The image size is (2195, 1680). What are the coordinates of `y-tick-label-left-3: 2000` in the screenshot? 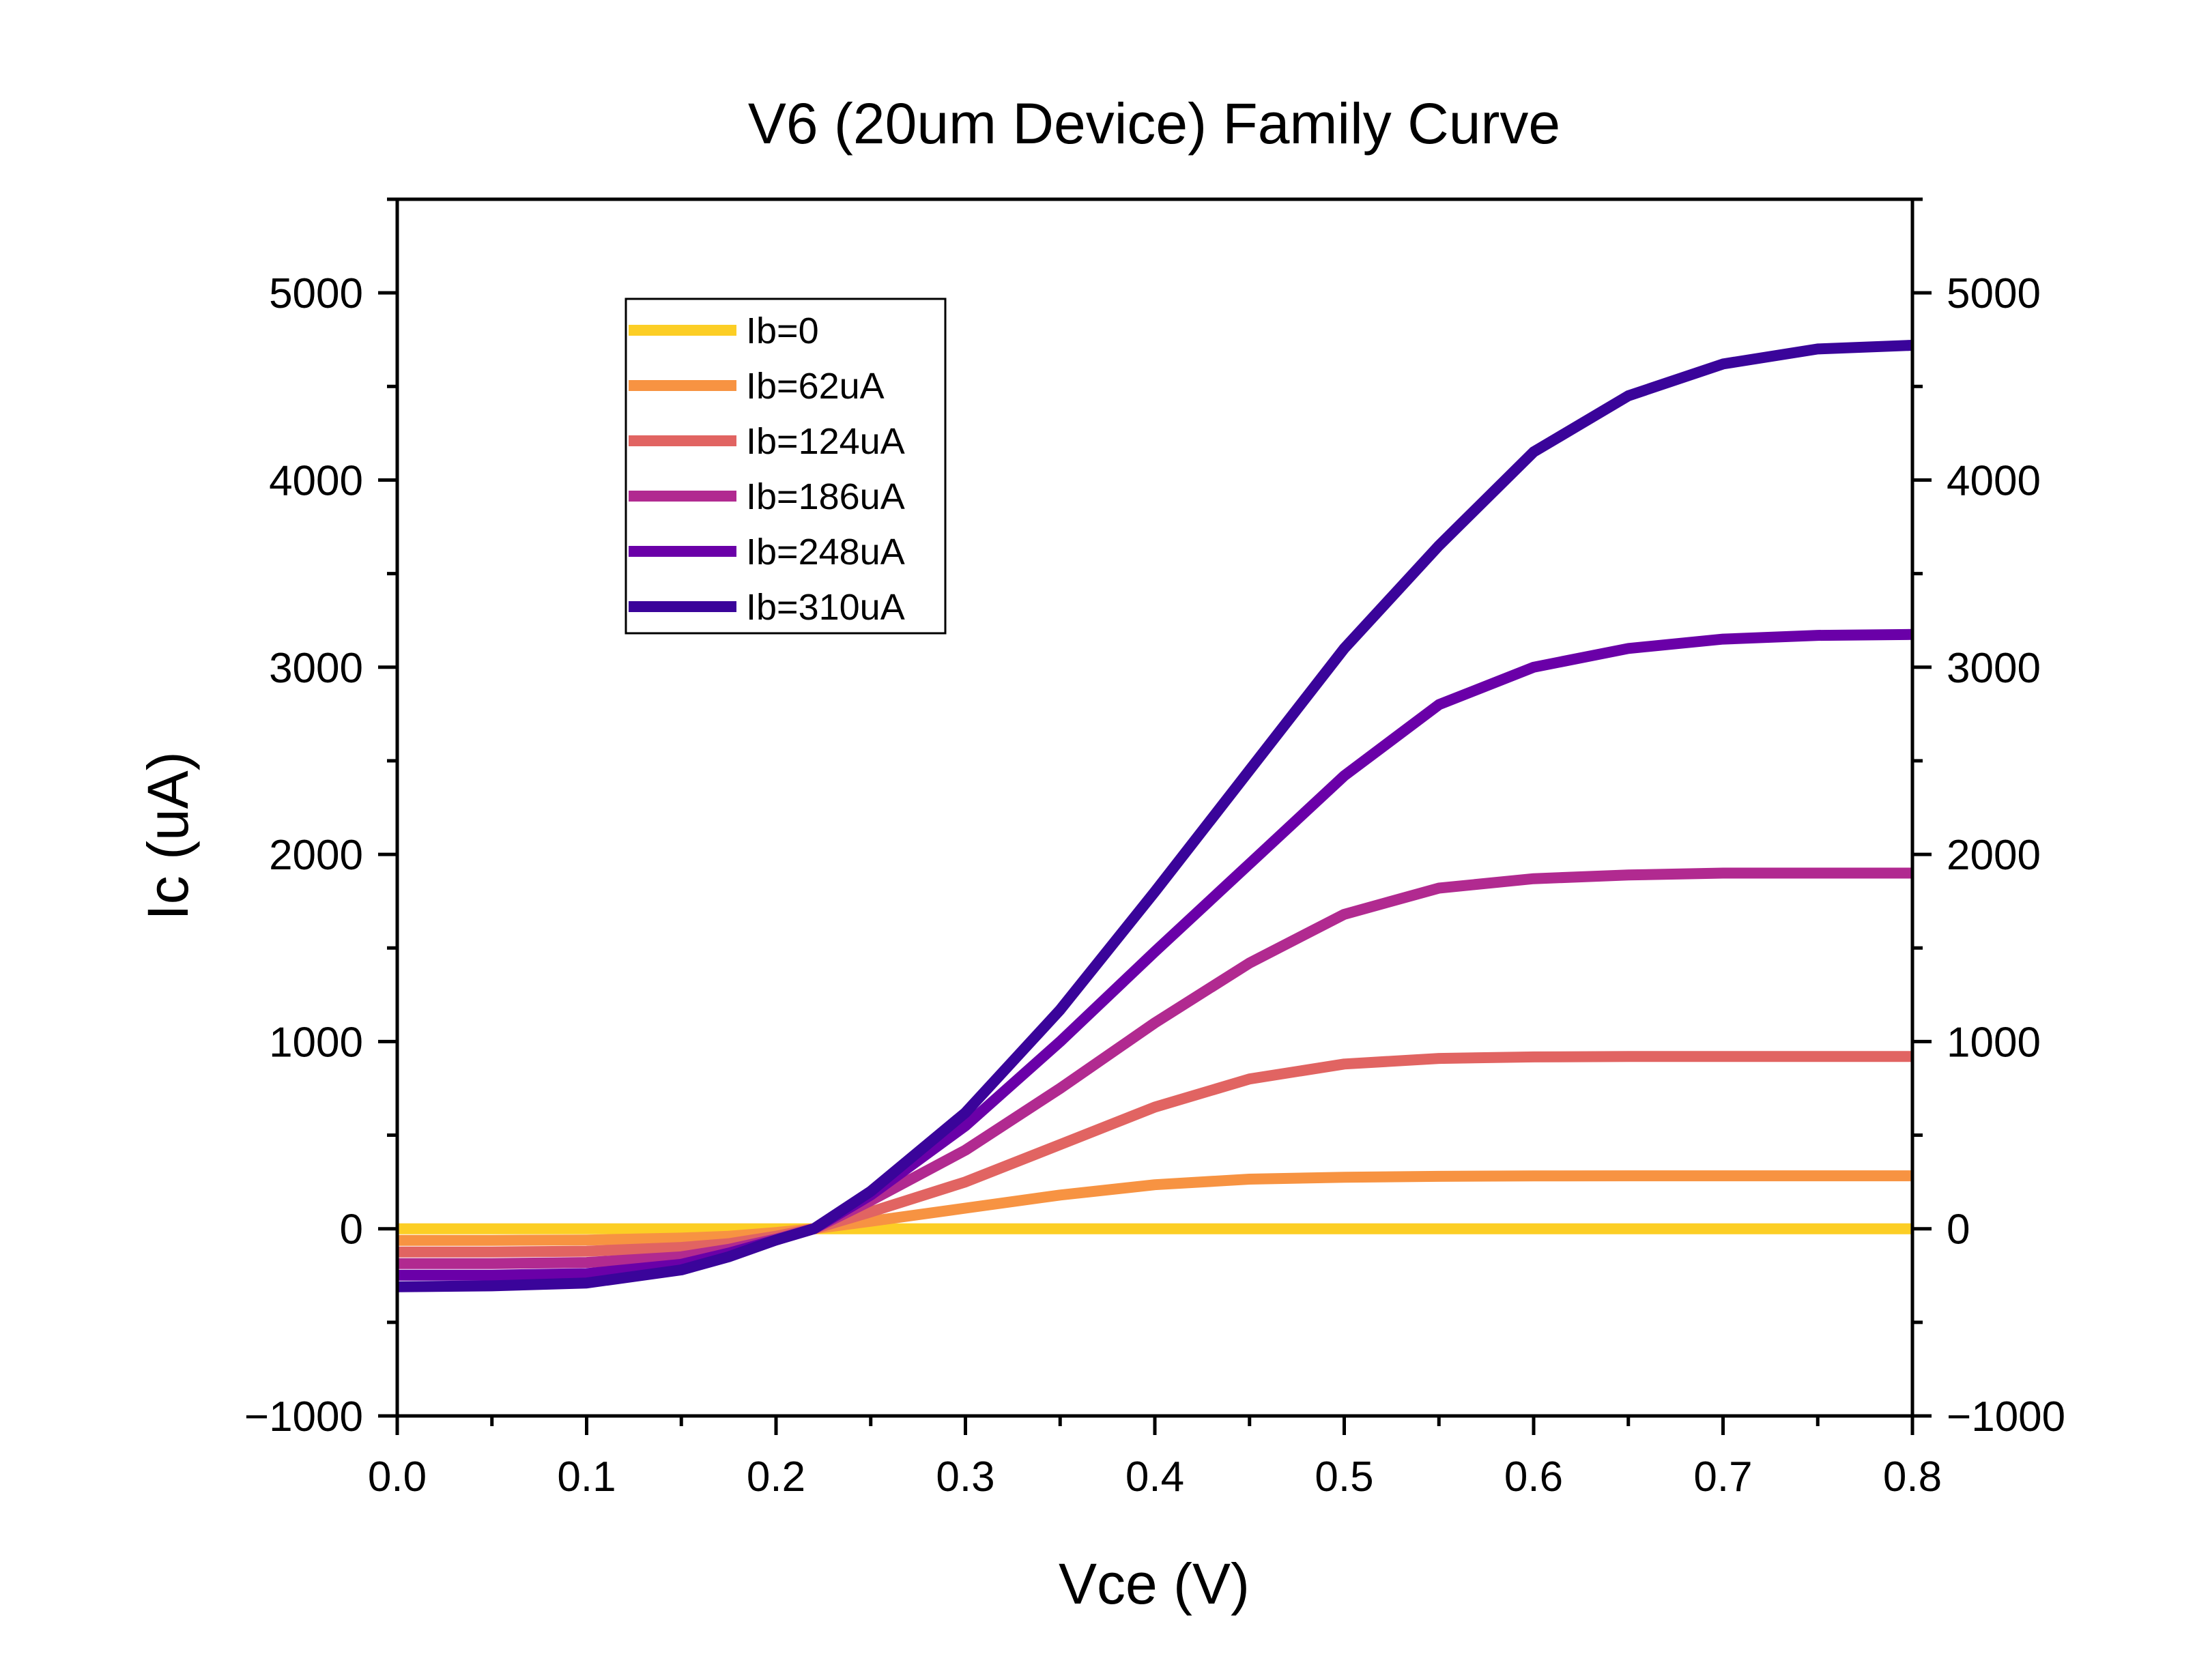 It's located at (316, 855).